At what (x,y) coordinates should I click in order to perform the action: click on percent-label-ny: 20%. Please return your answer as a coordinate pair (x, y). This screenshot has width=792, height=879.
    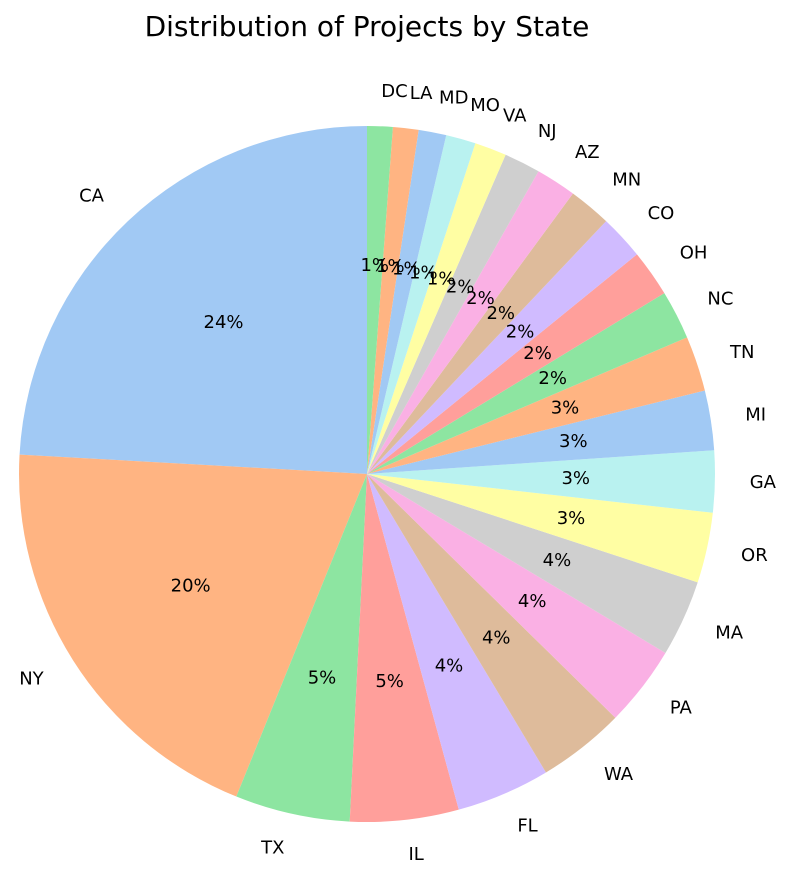
    Looking at the image, I should click on (191, 585).